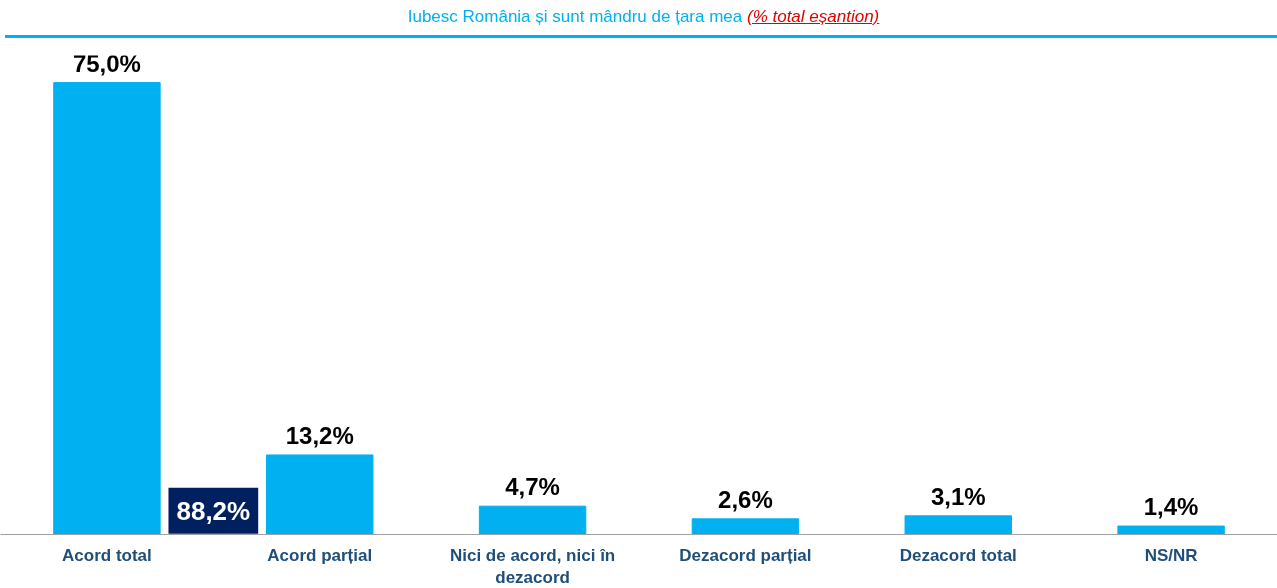 Image resolution: width=1277 pixels, height=588 pixels. I want to click on chart-subtitle: (% total eșantion), so click(813, 16).